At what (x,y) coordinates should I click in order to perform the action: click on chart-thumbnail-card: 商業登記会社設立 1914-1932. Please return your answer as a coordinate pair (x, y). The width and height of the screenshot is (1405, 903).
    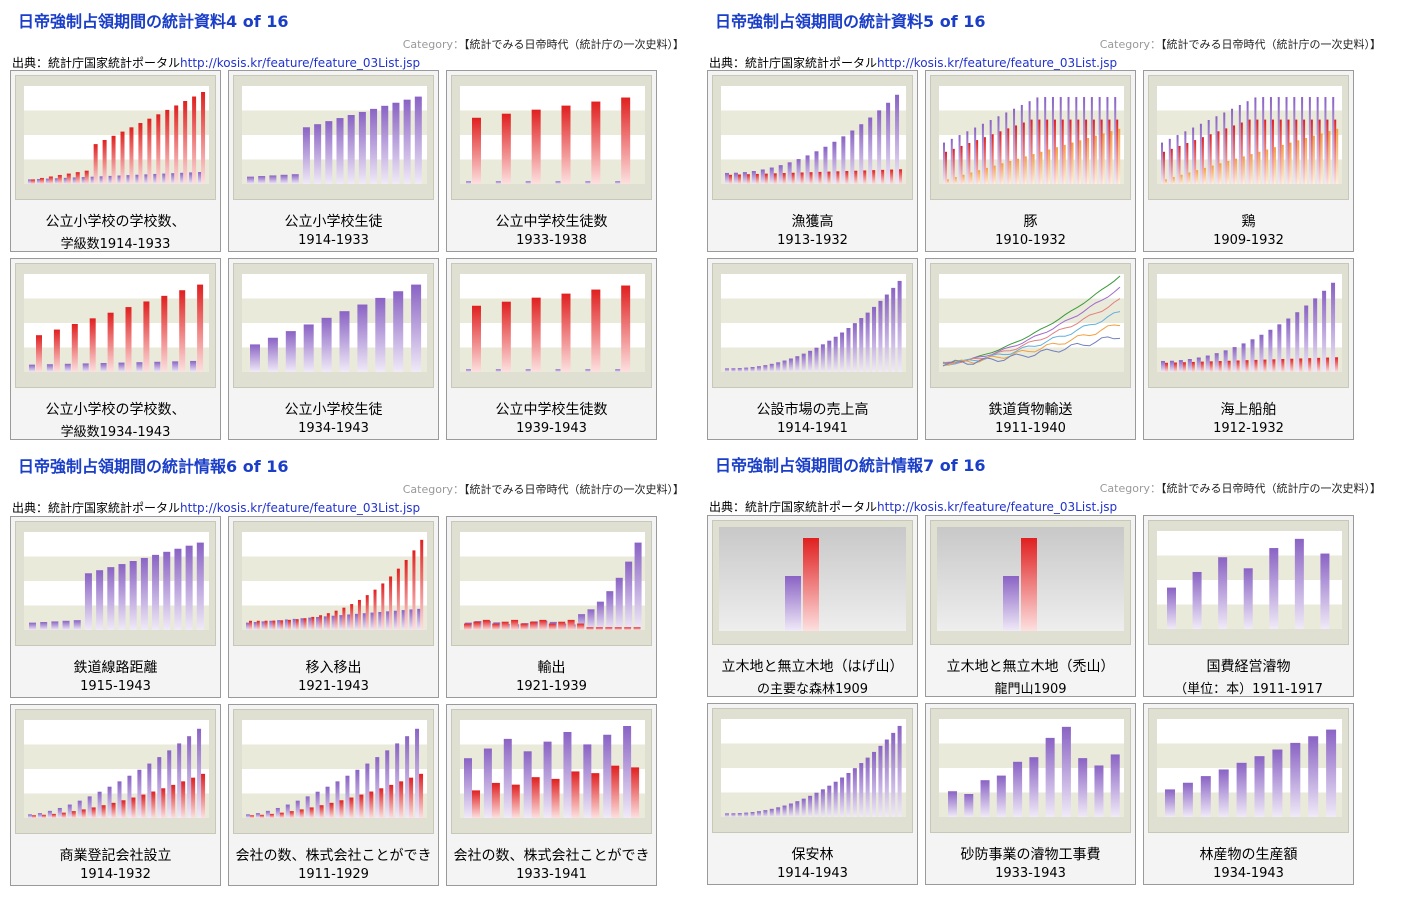
    Looking at the image, I should click on (115, 795).